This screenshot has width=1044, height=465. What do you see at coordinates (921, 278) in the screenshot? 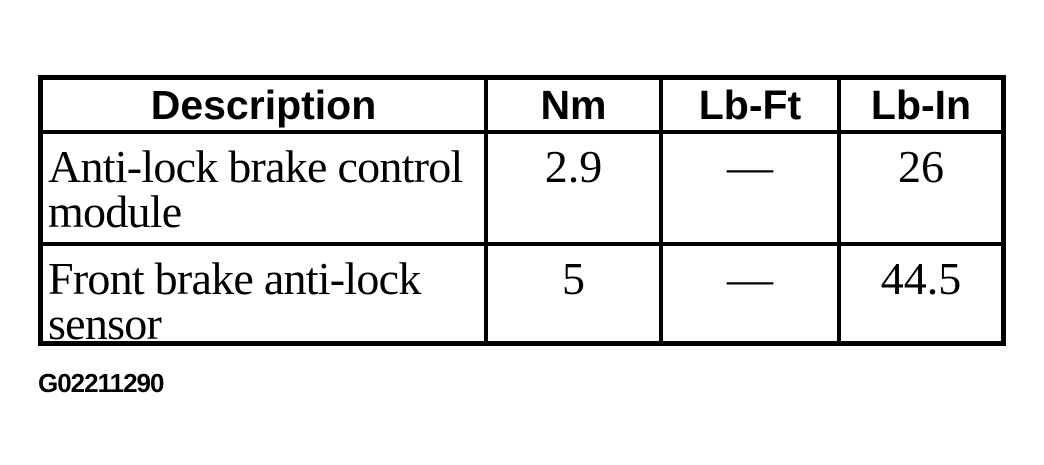
I see `row2-lb-in-cell: 44.5` at bounding box center [921, 278].